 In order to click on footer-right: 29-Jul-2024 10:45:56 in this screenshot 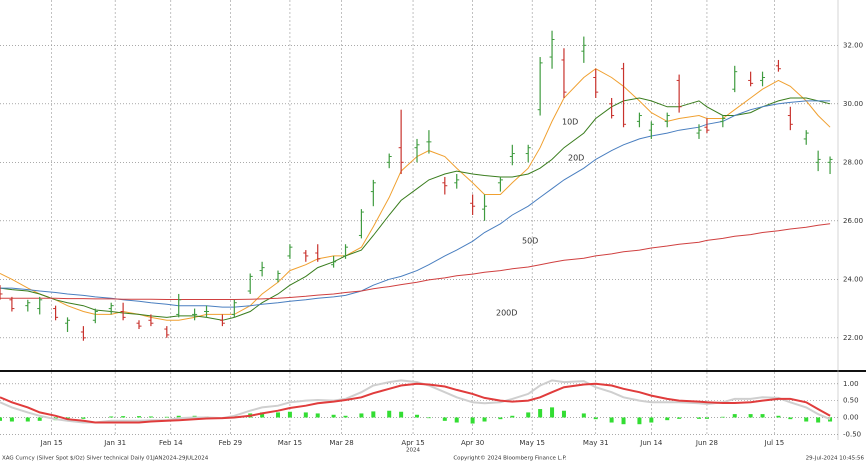, I will do `click(835, 459)`.